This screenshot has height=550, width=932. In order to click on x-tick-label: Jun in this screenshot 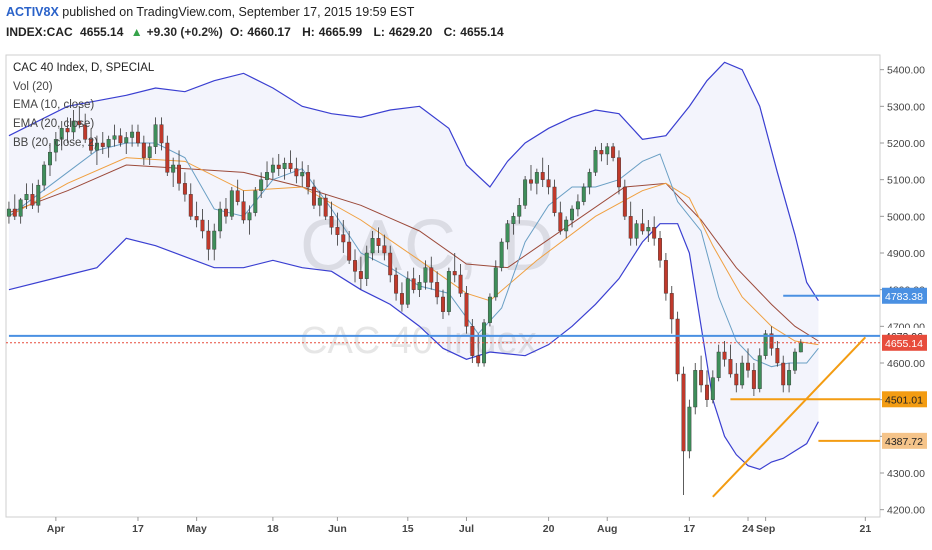, I will do `click(337, 529)`.